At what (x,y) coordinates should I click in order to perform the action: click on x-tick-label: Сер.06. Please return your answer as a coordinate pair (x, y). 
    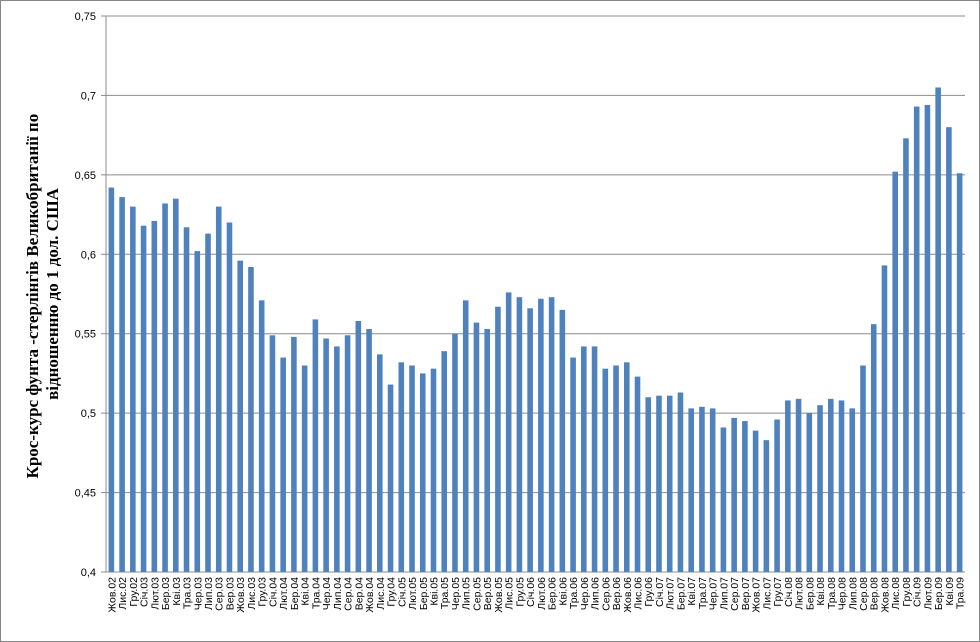
    Looking at the image, I should click on (606, 594).